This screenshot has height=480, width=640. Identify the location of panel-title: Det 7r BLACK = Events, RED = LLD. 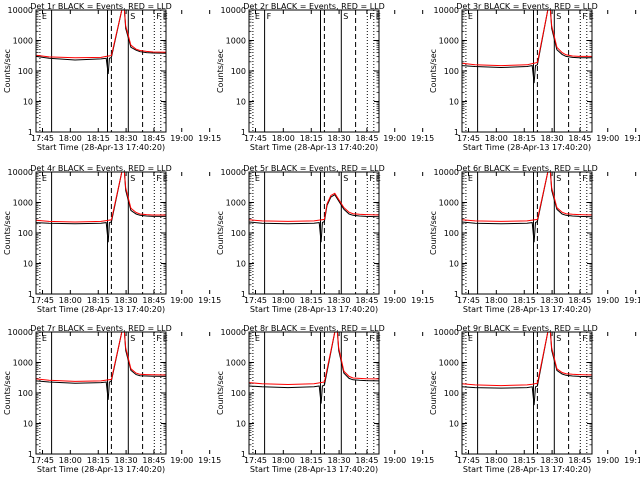
(101, 328).